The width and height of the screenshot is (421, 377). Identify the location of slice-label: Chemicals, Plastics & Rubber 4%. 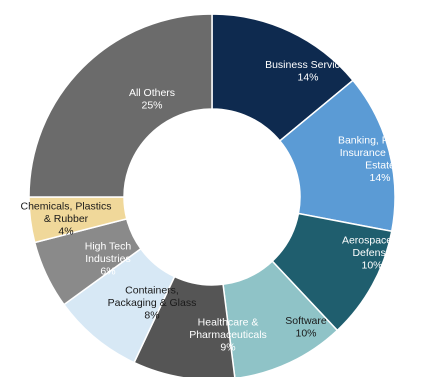
(65, 219).